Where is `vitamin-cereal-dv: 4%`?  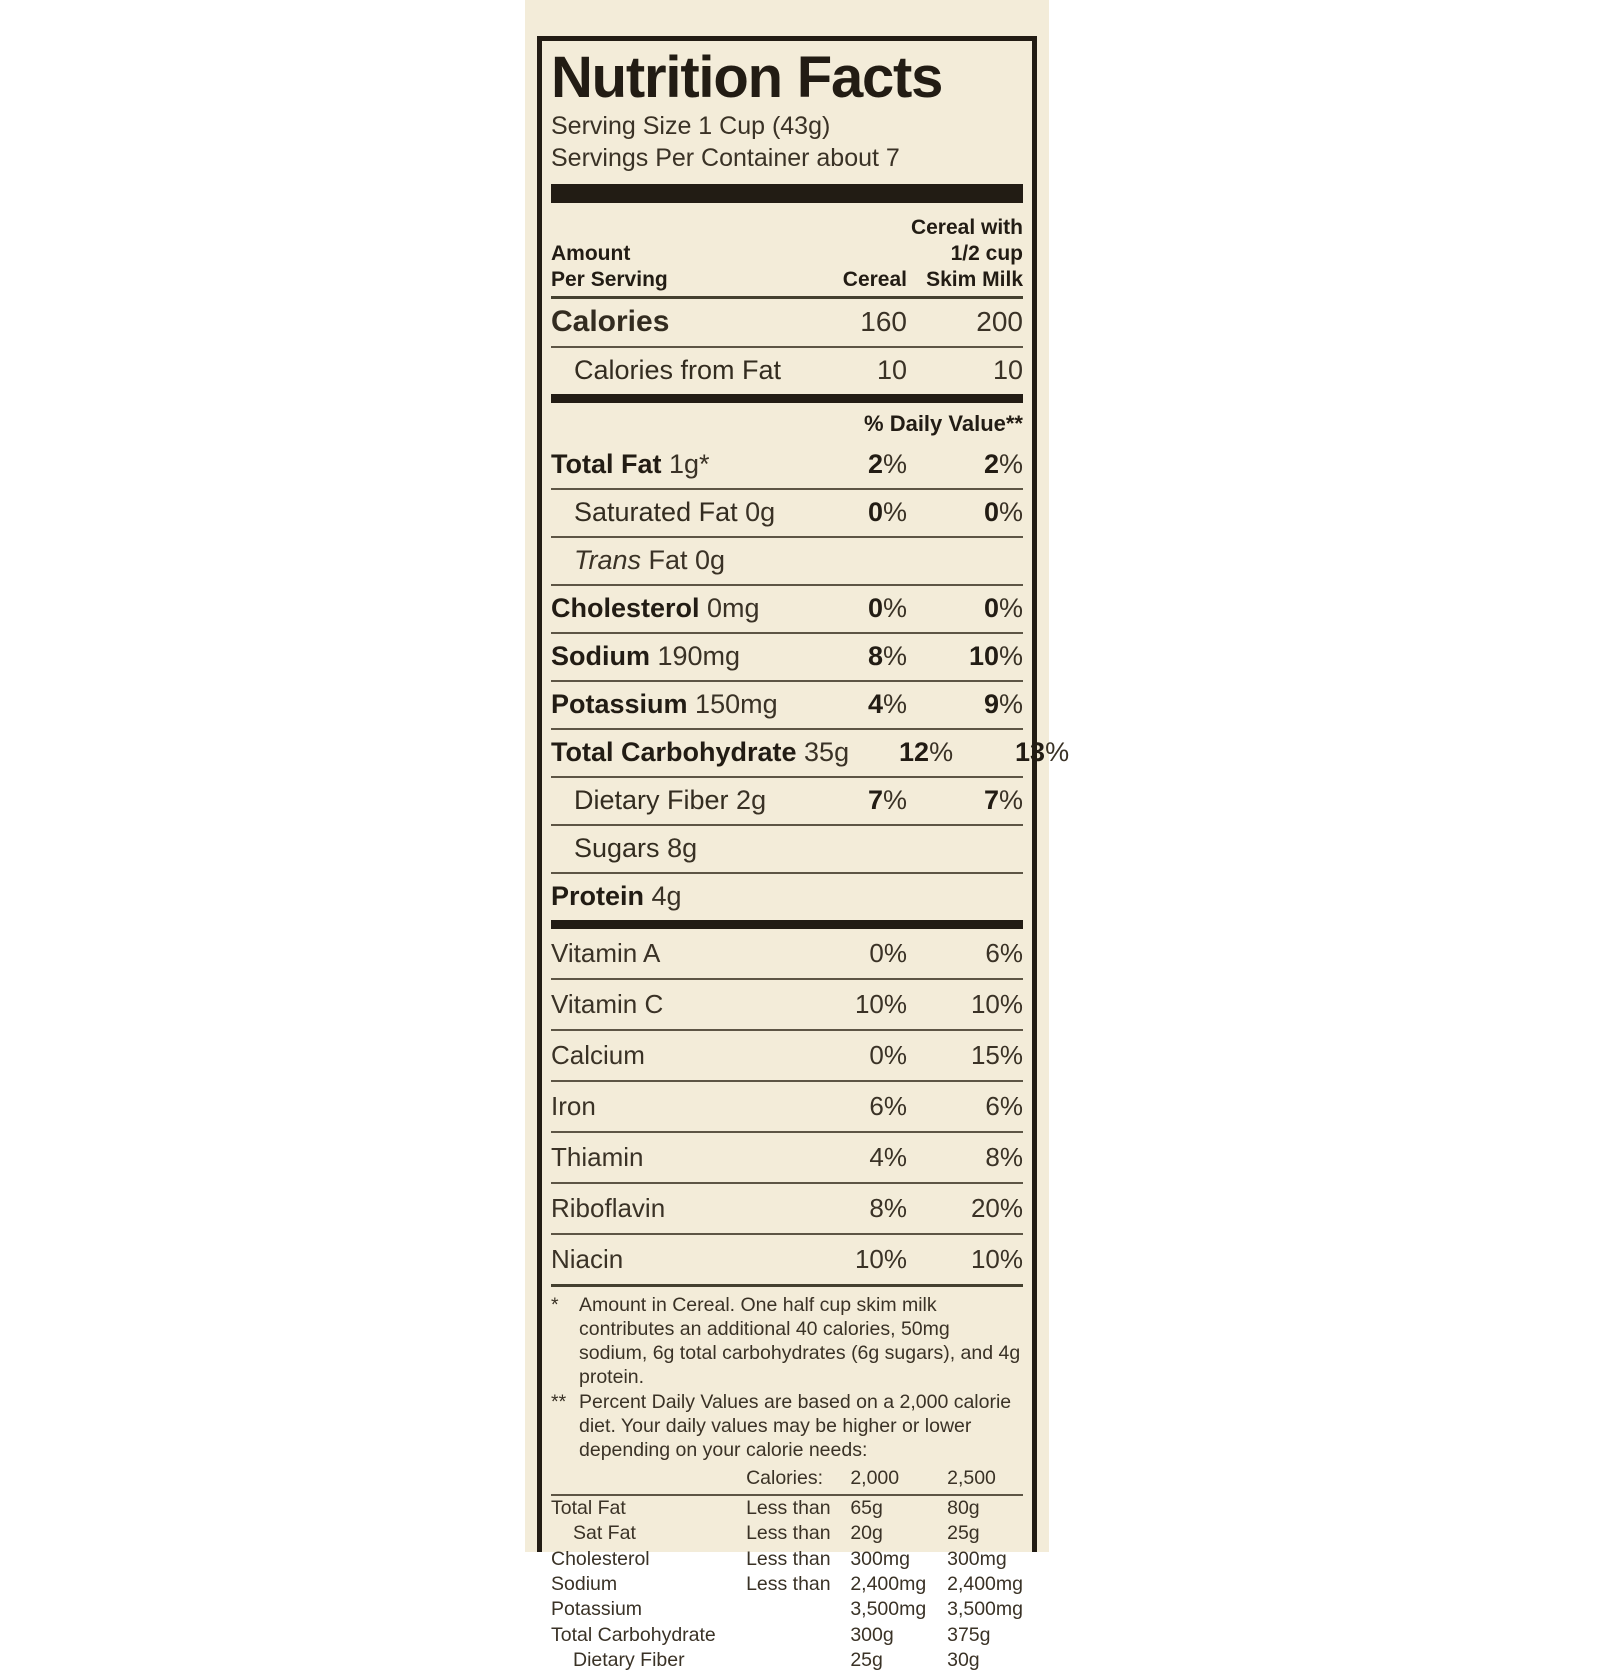 vitamin-cereal-dv: 4% is located at coordinates (888, 1157).